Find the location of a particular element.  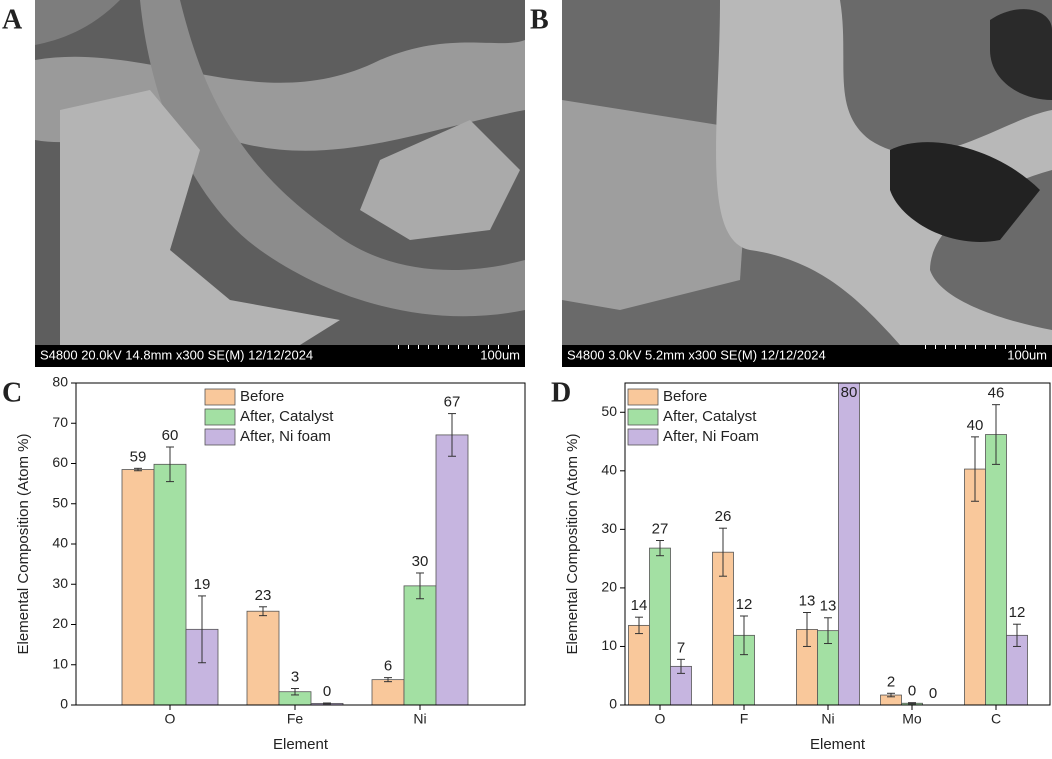

y-tick-label: 70 is located at coordinates (60, 422).